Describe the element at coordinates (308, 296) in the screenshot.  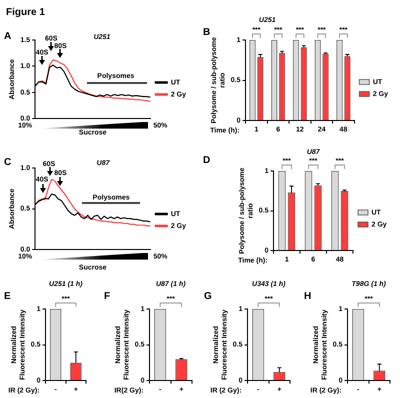
I see `text: H` at that location.